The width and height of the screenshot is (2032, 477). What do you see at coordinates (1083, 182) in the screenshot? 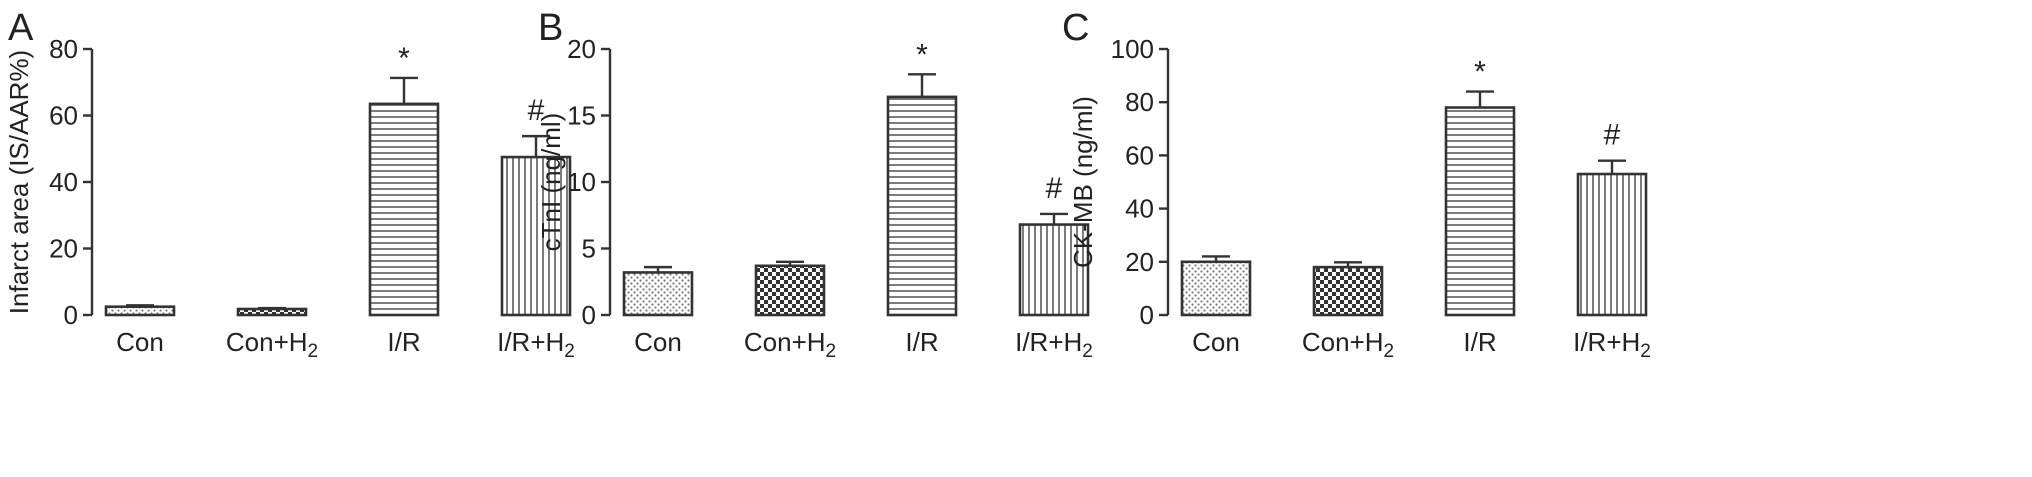
I see `y-axis-label: CK-MB (ng/ml)` at bounding box center [1083, 182].